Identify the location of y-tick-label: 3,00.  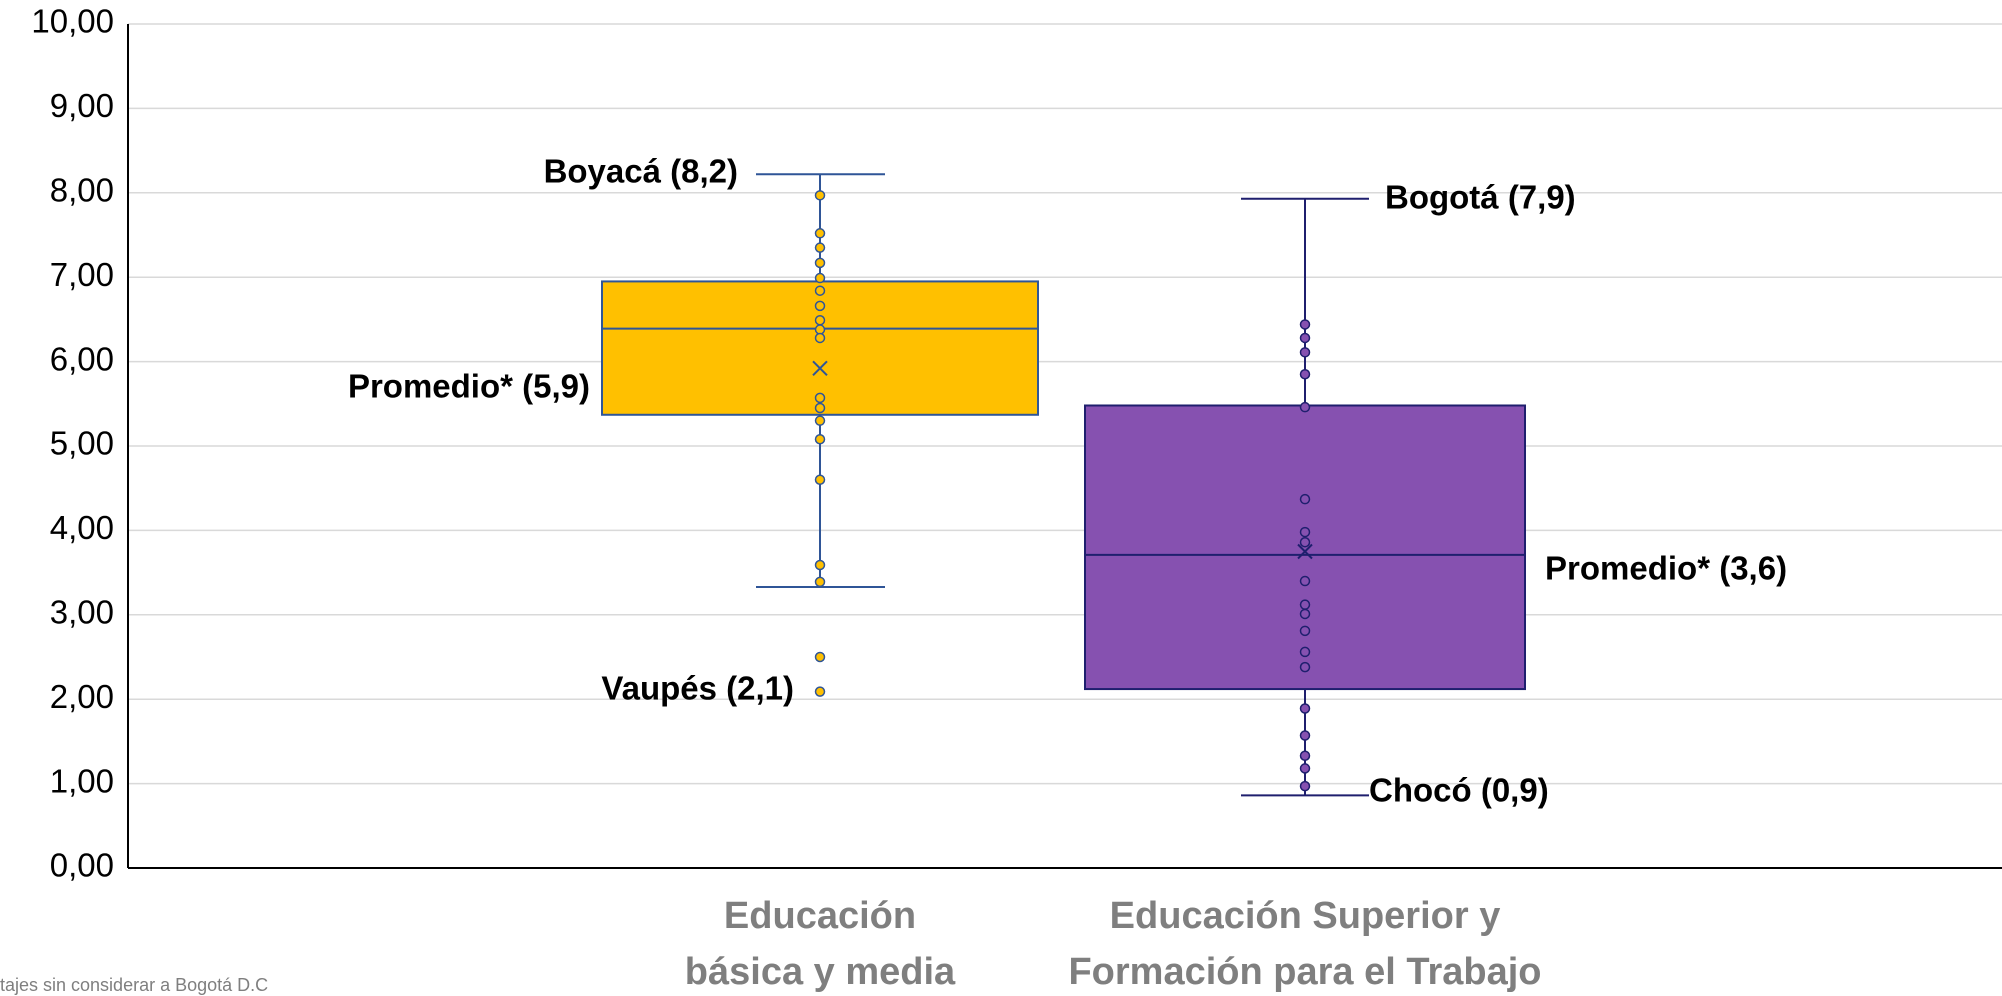
(82, 612).